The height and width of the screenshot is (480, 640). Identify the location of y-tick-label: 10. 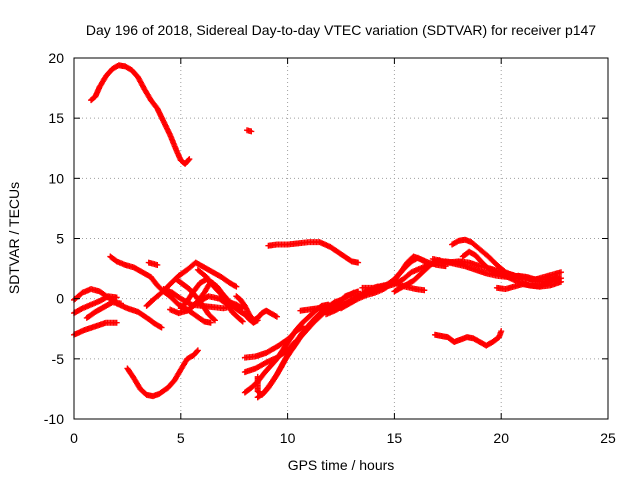
(56, 178).